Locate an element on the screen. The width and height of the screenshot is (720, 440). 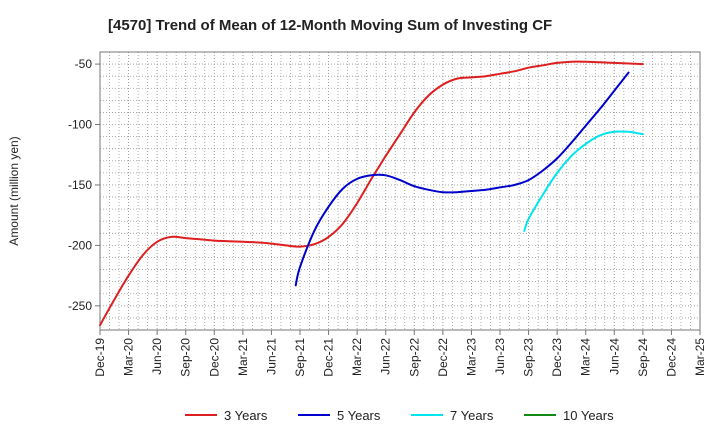
y-axis: -50 -100 -150 -200 -250 is located at coordinates (84, 185).